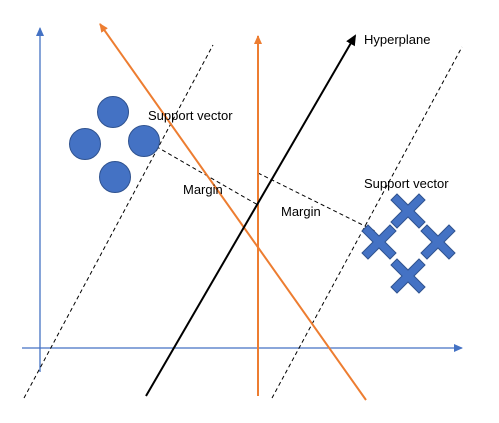  Describe the element at coordinates (406, 183) in the screenshot. I see `support-vector-label-right: Support vector` at that location.